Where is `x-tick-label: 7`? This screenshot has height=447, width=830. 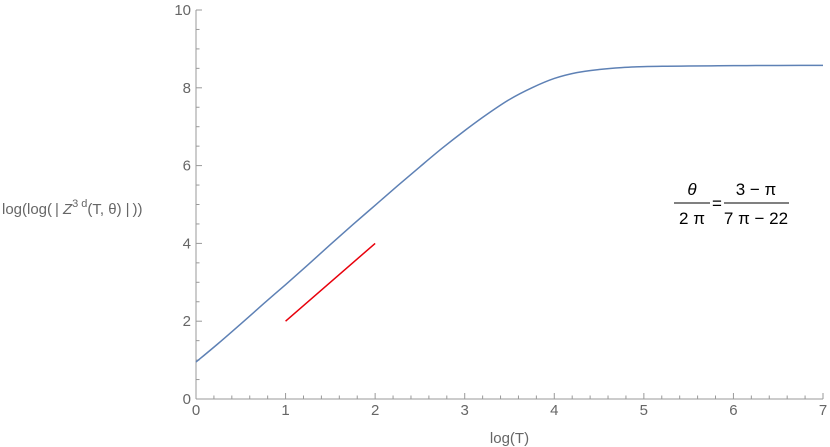 x-tick-label: 7 is located at coordinates (823, 410).